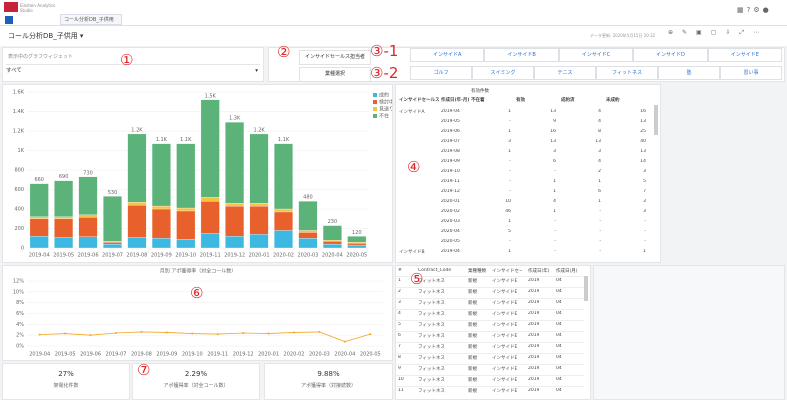  I want to click on cell: 2019-08, so click(450, 151).